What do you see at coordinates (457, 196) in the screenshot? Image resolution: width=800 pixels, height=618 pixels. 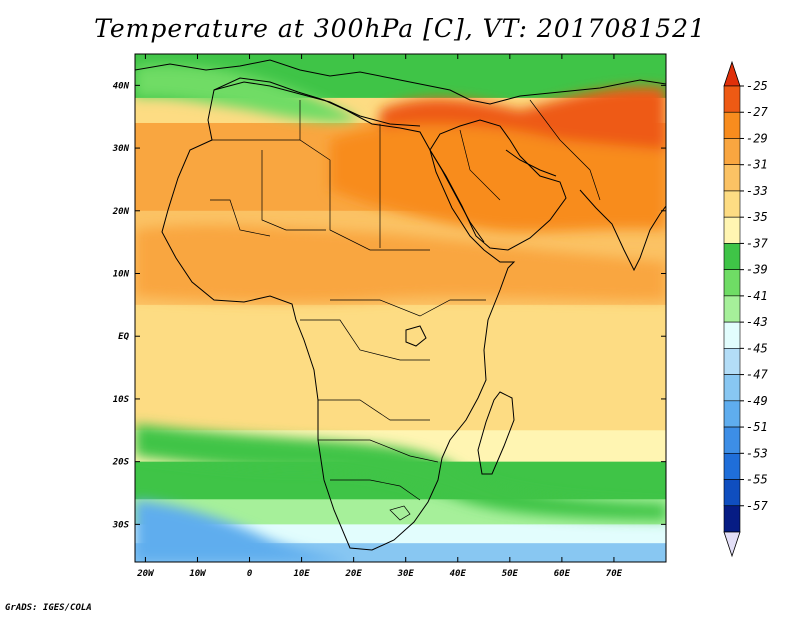 I see `red-sea-coastline` at bounding box center [457, 196].